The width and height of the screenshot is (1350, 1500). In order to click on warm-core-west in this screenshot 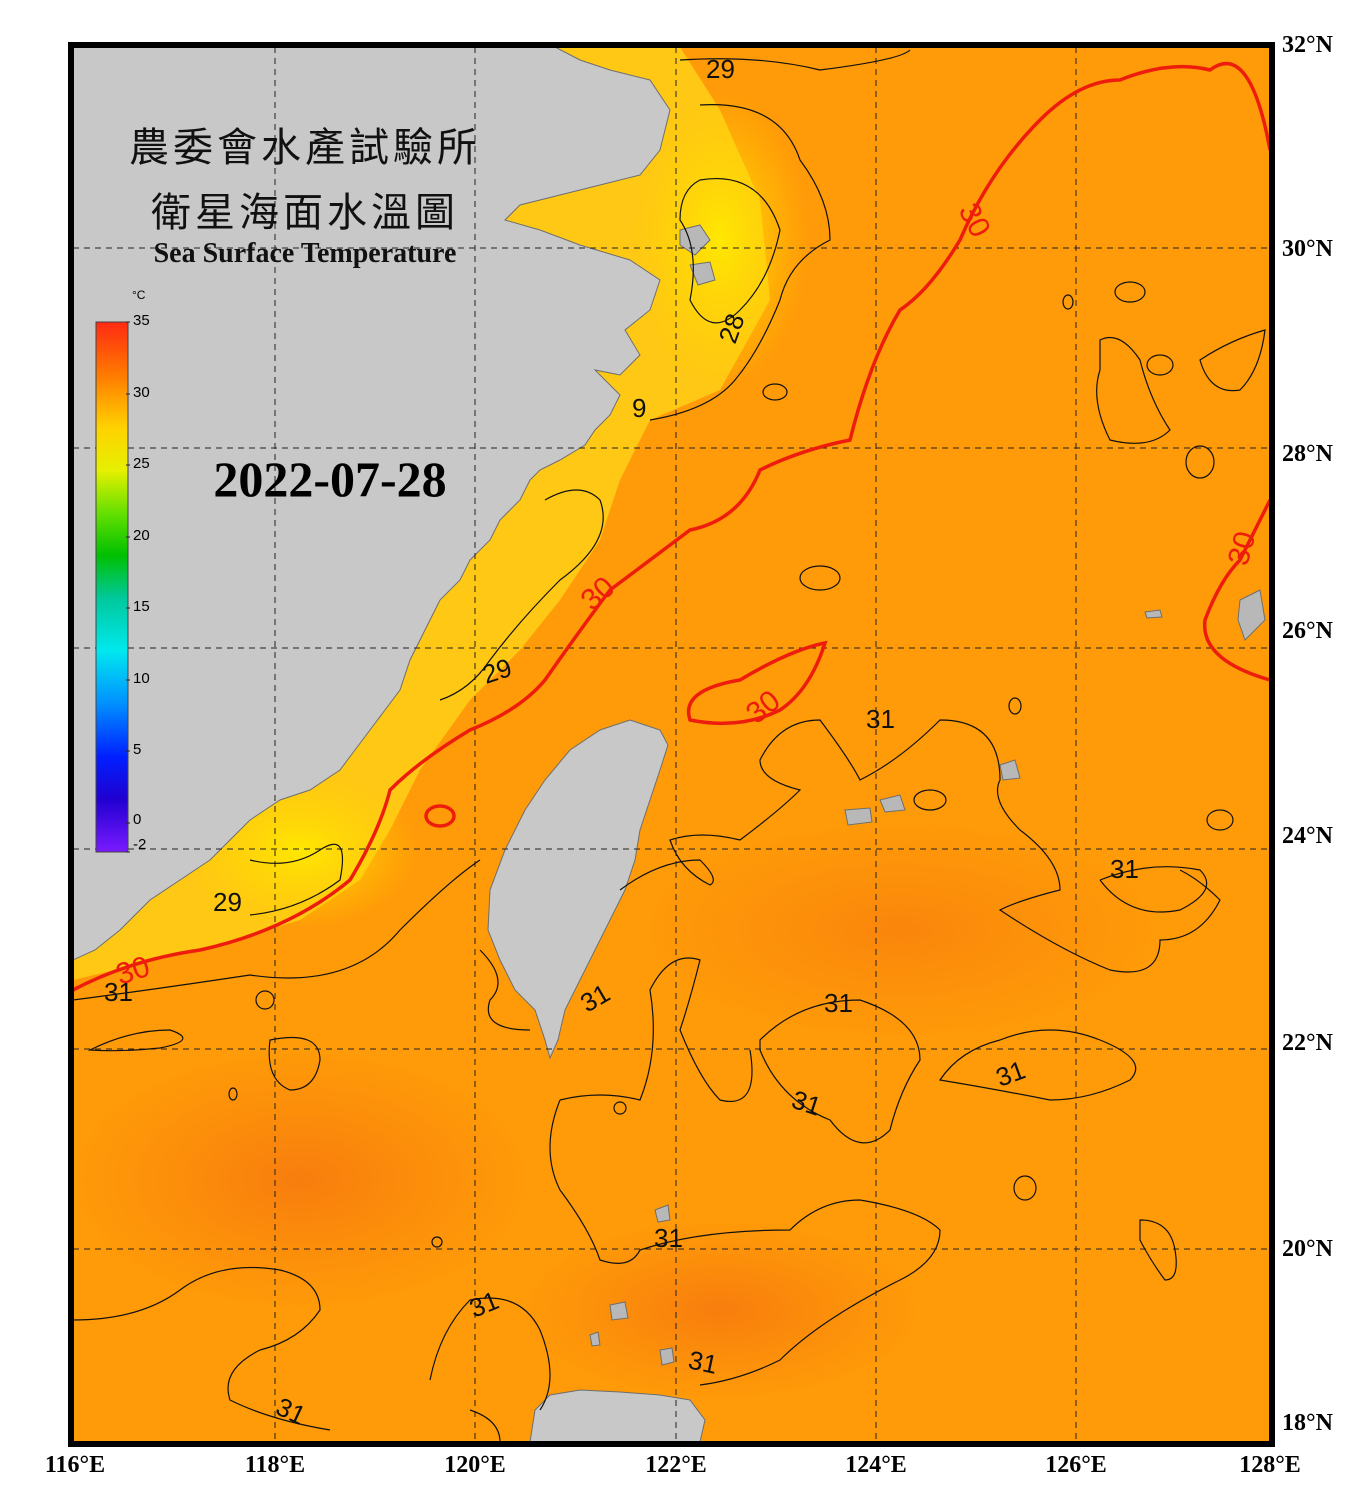, I will do `click(301, 1180)`.